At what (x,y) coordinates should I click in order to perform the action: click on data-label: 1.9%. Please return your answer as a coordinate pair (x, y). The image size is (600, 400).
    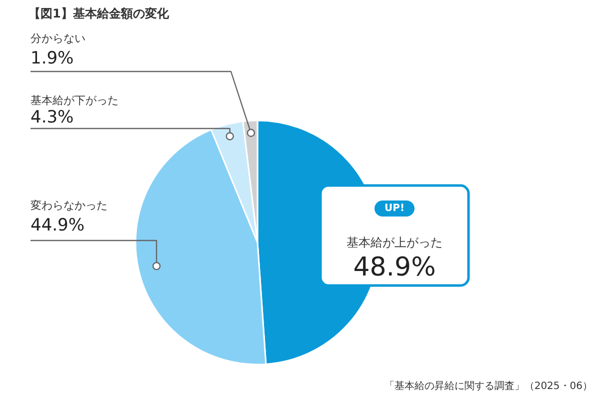
    Looking at the image, I should click on (52, 58).